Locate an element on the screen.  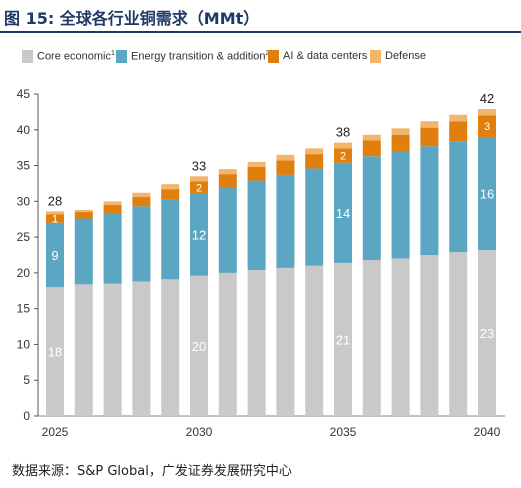
legend-item-energy-transition: Energy transition & addition2 is located at coordinates (192, 56).